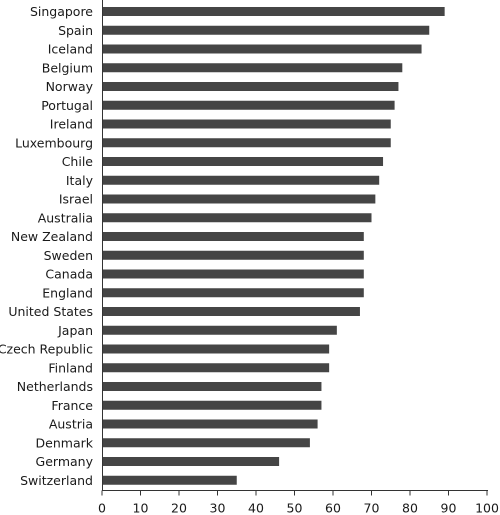 The width and height of the screenshot is (500, 515). I want to click on category-label: Israel, so click(76, 199).